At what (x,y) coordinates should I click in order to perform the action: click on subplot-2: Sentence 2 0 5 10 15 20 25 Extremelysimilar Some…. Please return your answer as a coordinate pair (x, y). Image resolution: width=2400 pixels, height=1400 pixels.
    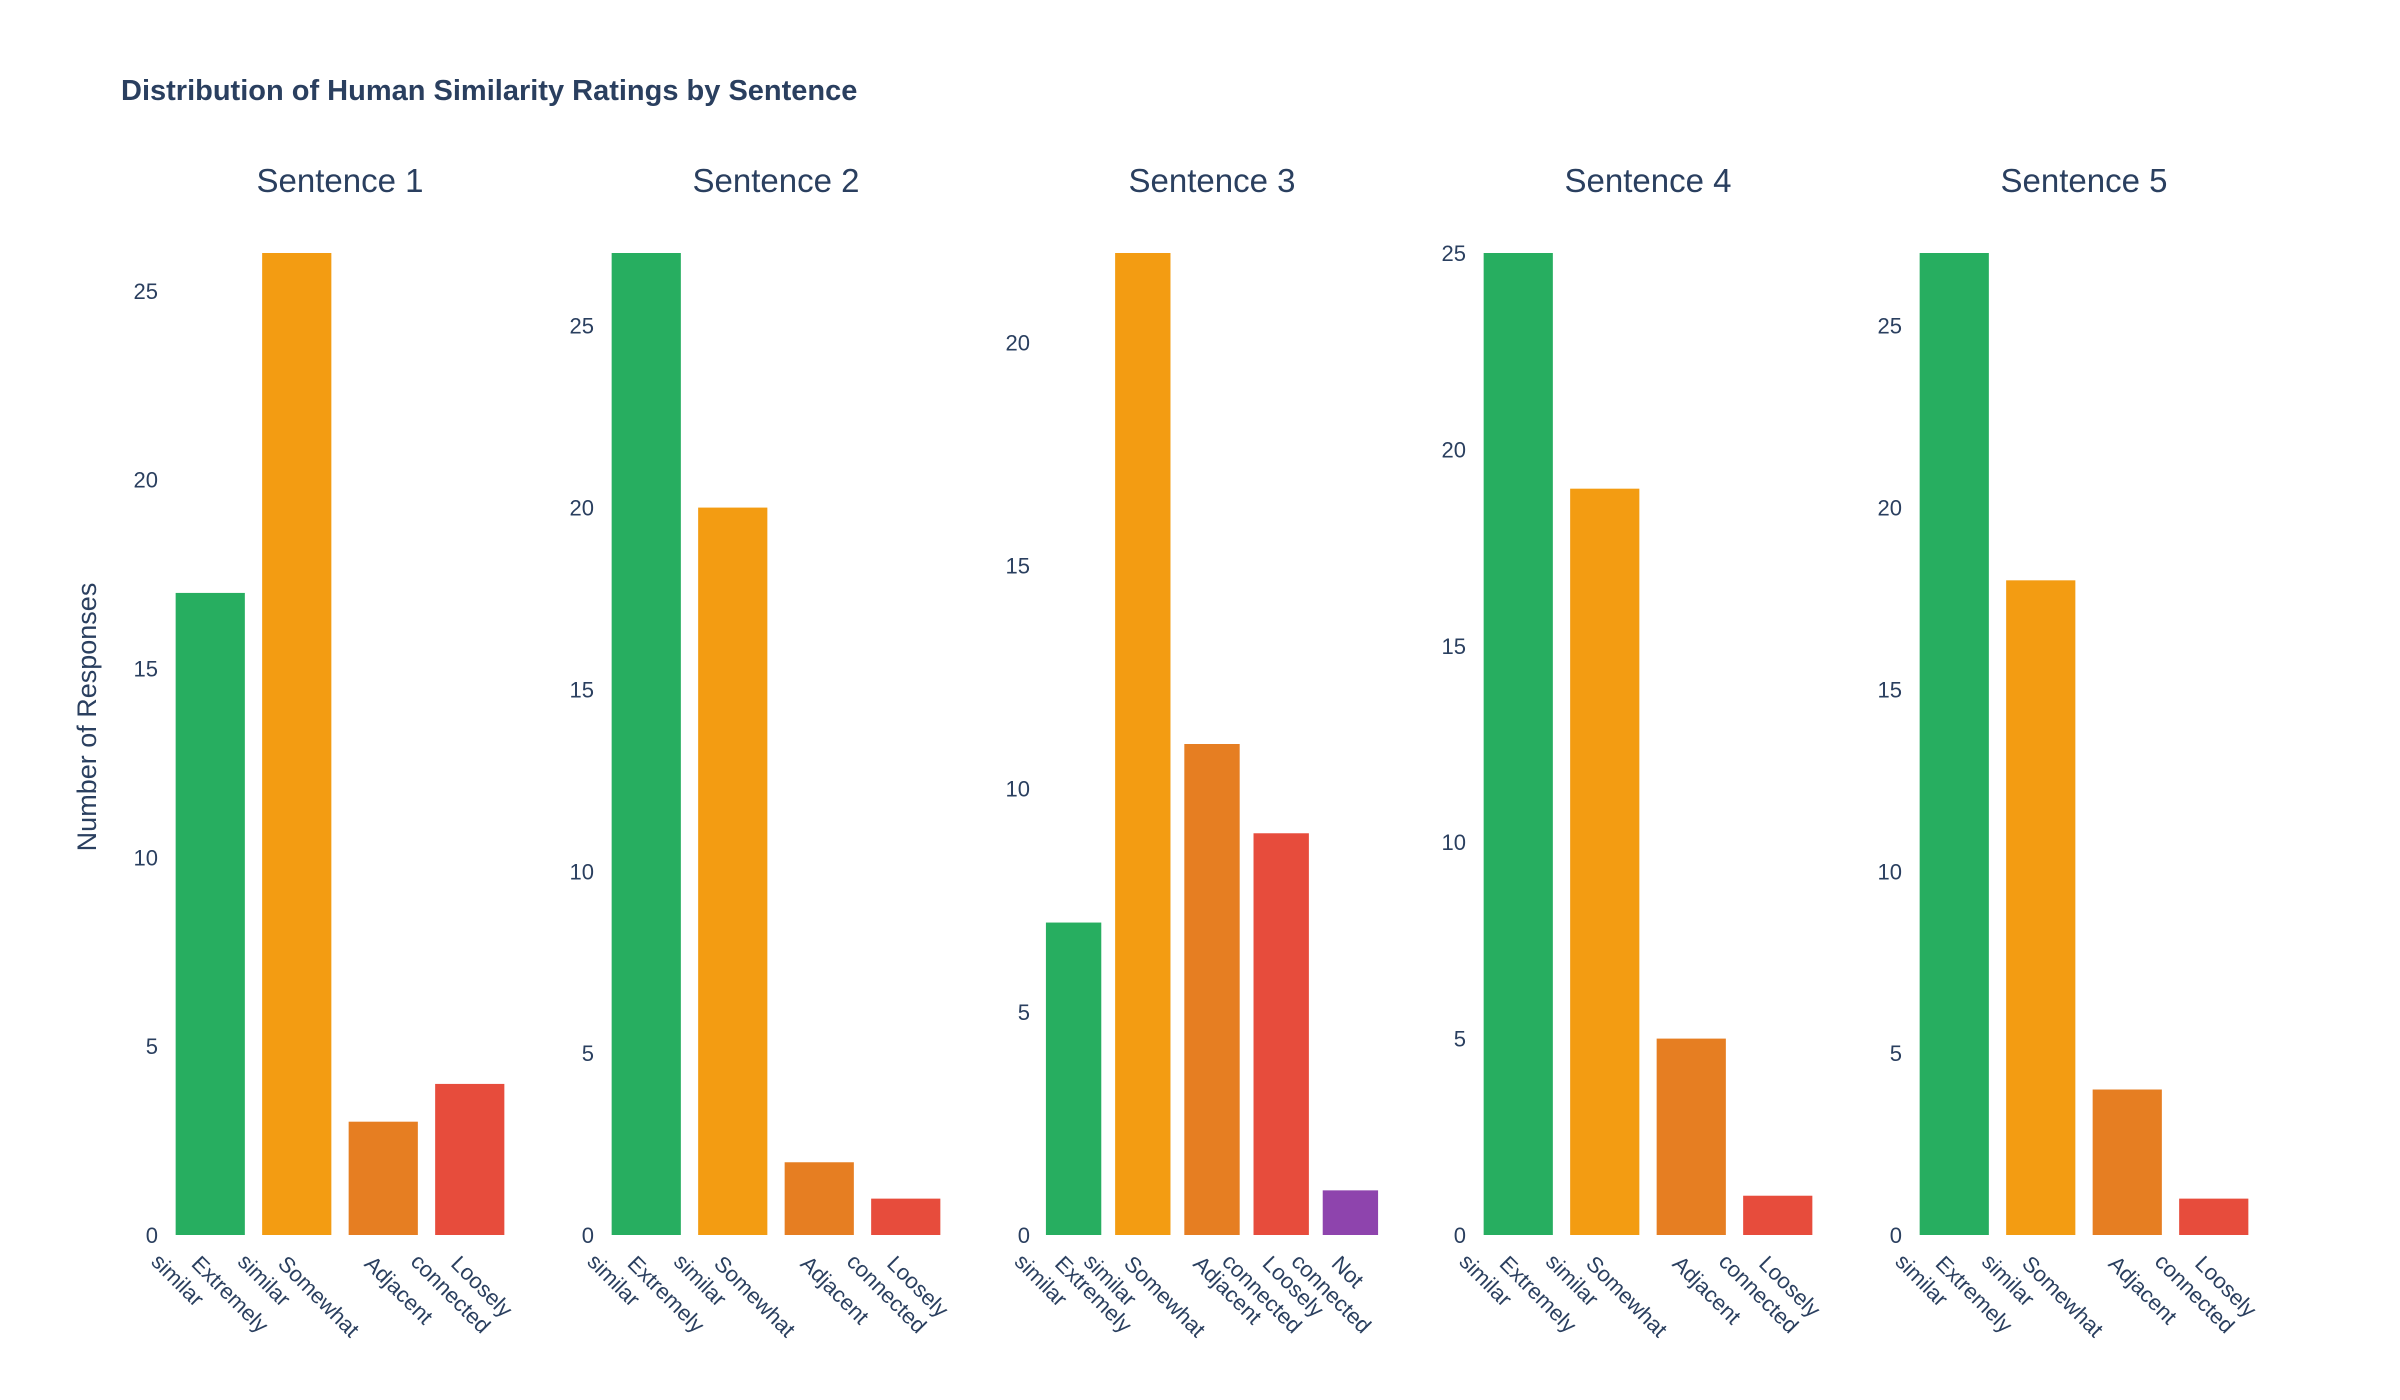
    Looking at the image, I should click on (762, 761).